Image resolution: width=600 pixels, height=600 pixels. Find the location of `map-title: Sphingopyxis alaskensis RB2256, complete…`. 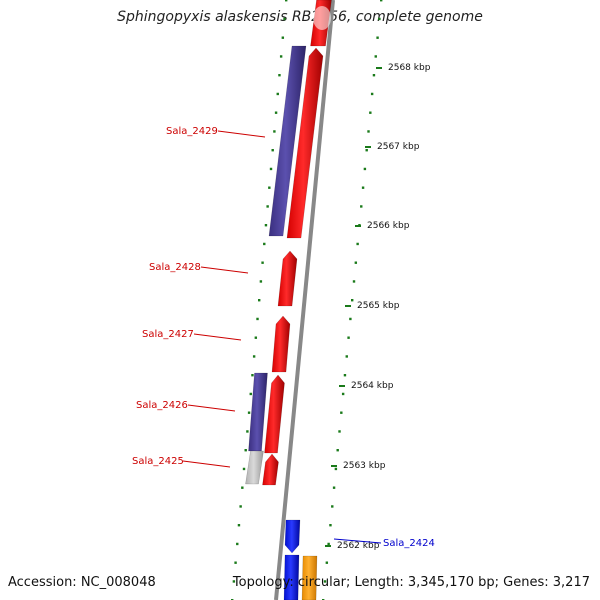

map-title: Sphingopyxis alaskensis RB2256, complete… is located at coordinates (300, 17).